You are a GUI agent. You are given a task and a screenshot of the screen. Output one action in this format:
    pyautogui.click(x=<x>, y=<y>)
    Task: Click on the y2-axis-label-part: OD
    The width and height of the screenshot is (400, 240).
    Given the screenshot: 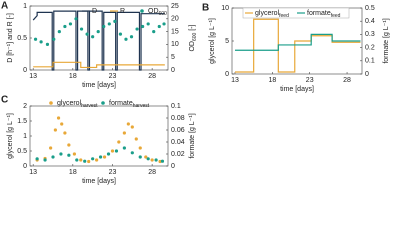 What is the action you would take?
    pyautogui.click(x=192, y=46)
    